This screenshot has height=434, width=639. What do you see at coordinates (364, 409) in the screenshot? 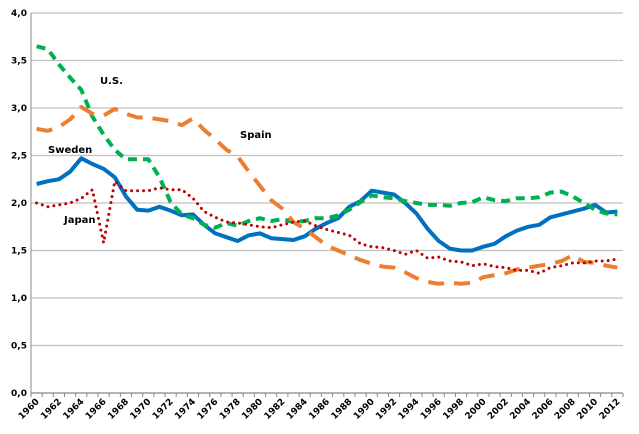
I see `x-tick-label: 1990` at bounding box center [364, 409].